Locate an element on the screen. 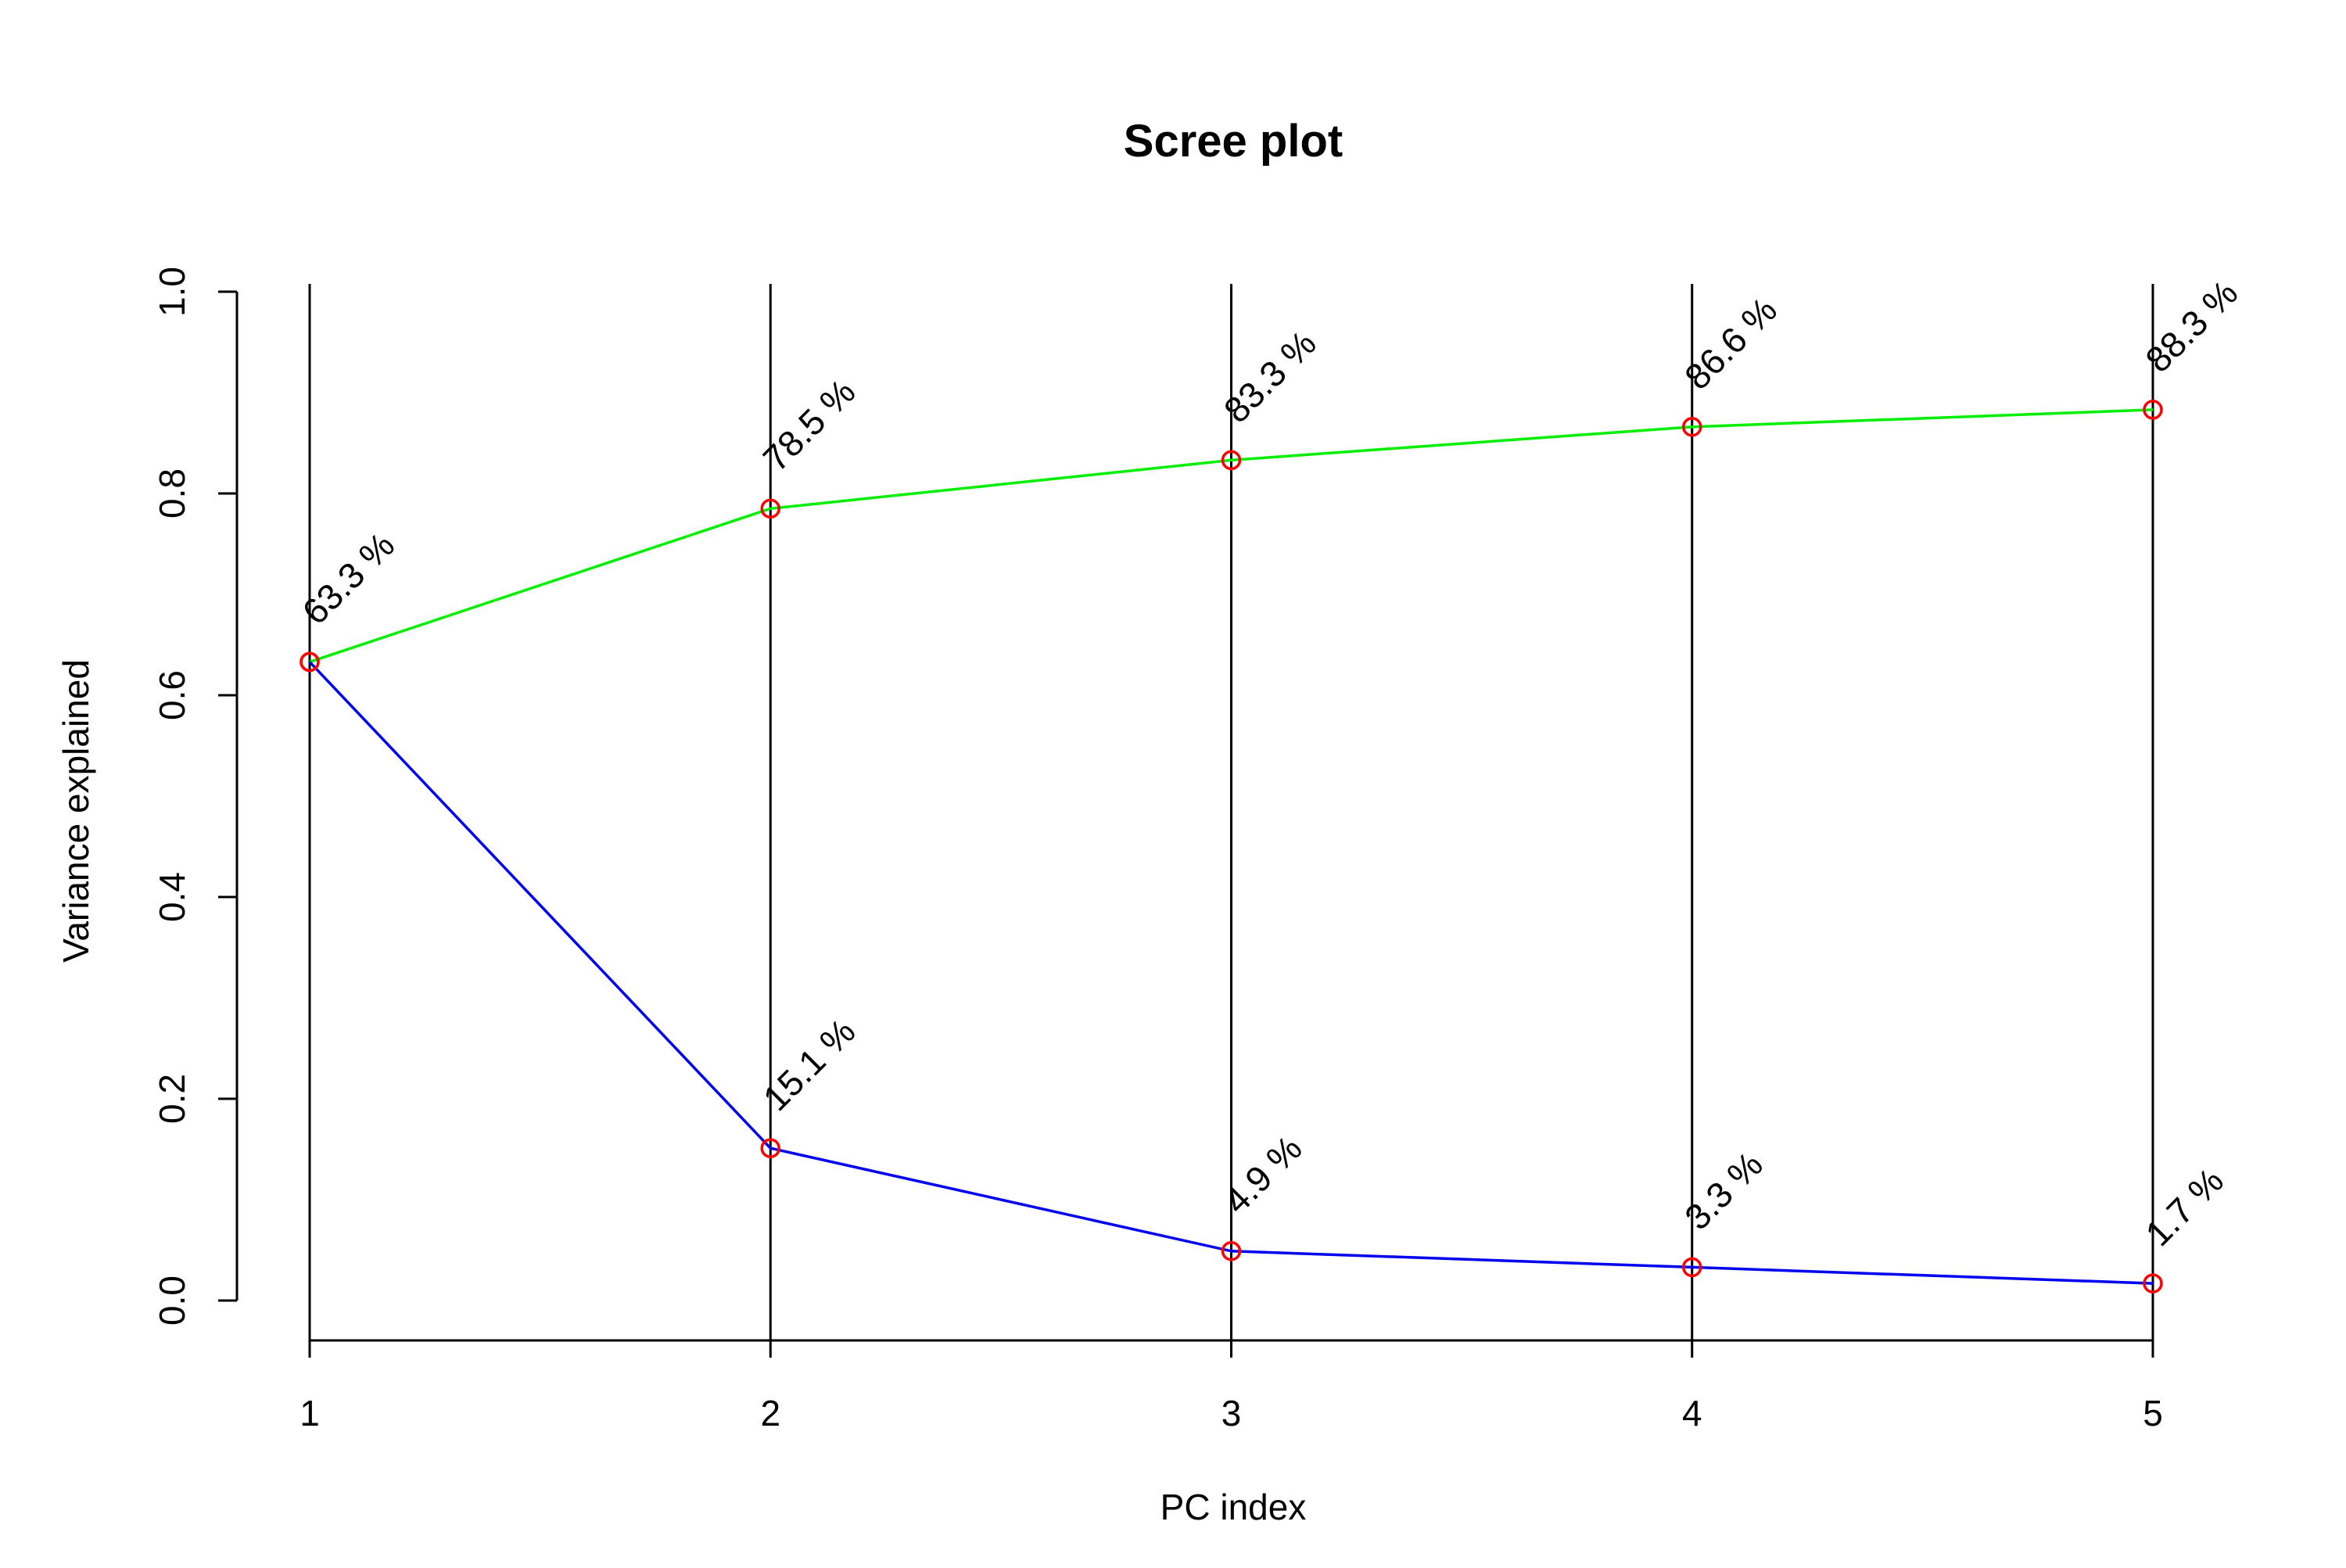 This screenshot has width=2346, height=1568. x-tick-label-4: 4 is located at coordinates (1692, 1413).